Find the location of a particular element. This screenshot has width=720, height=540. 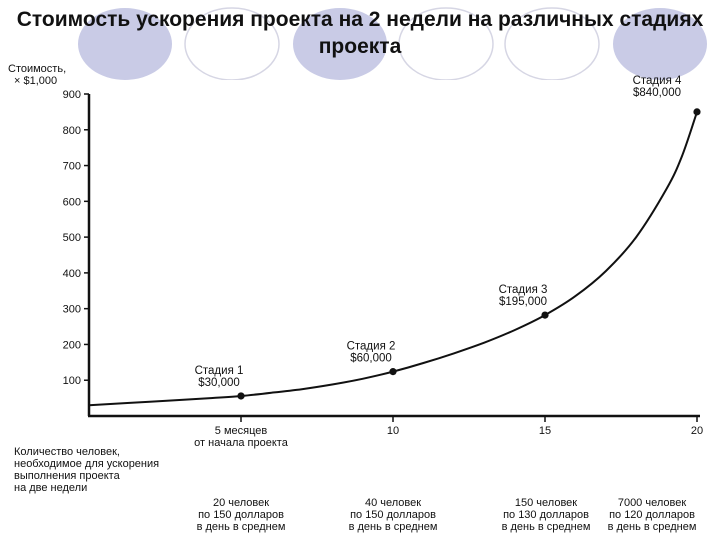

stage-3-name: Стадия 3 is located at coordinates (523, 290).